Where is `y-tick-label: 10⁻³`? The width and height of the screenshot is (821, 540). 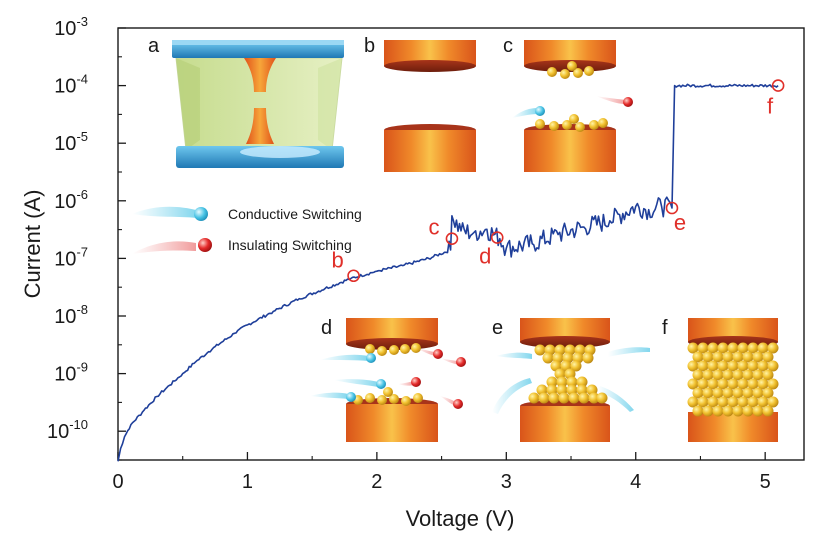 y-tick-label: 10⁻³ is located at coordinates (71, 27).